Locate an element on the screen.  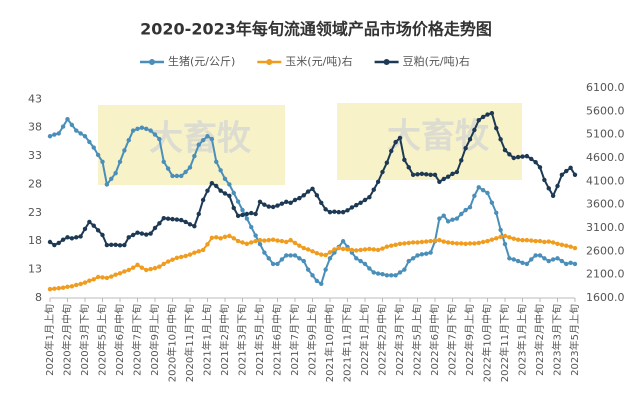
legend-marker is located at coordinates (269, 62).